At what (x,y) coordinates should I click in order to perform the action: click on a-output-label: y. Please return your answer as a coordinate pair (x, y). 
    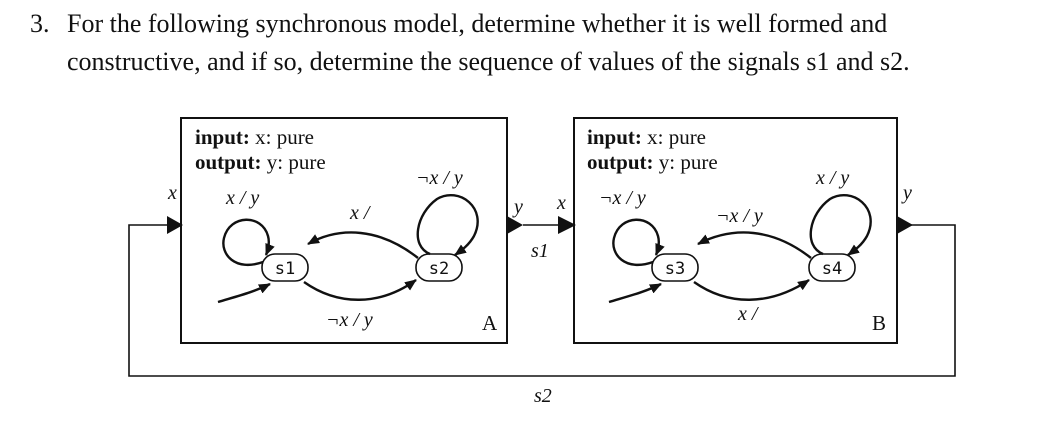
    Looking at the image, I should click on (517, 207).